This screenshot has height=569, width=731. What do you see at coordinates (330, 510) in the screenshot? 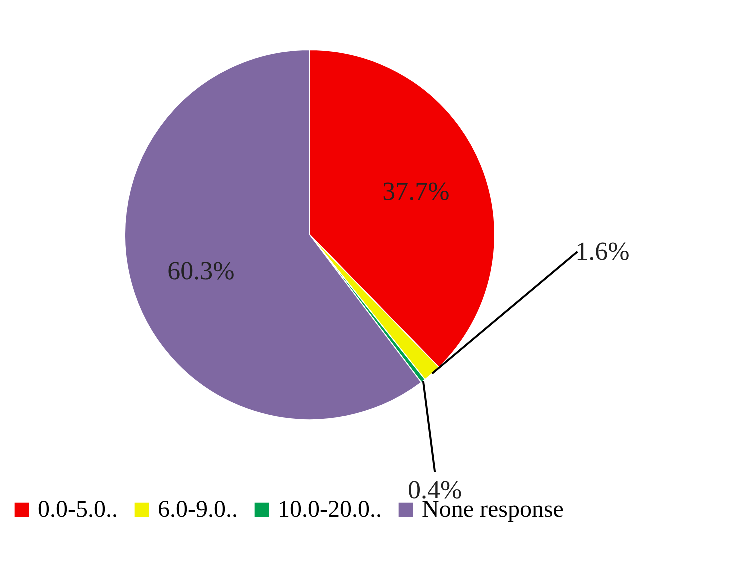
I see `legend-label: 10.0-20.0..` at bounding box center [330, 510].